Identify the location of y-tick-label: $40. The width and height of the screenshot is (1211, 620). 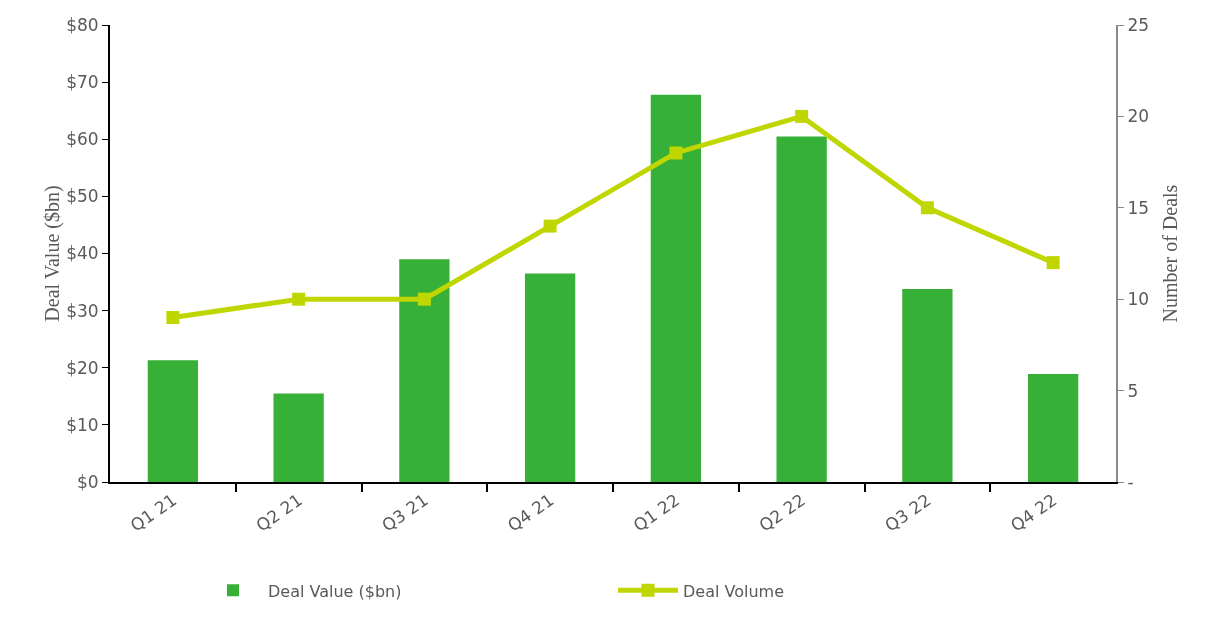
(82, 253).